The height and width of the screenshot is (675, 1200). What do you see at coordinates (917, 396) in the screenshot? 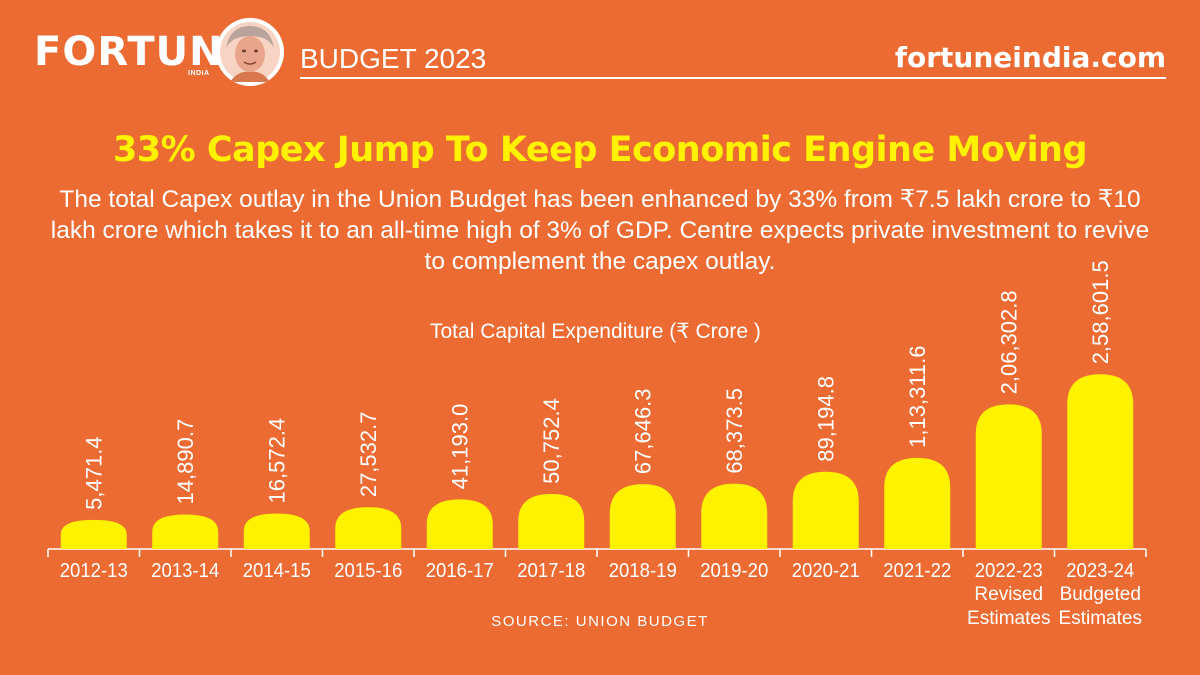
I see `value-label-2021-22: 1,13,311.6` at bounding box center [917, 396].